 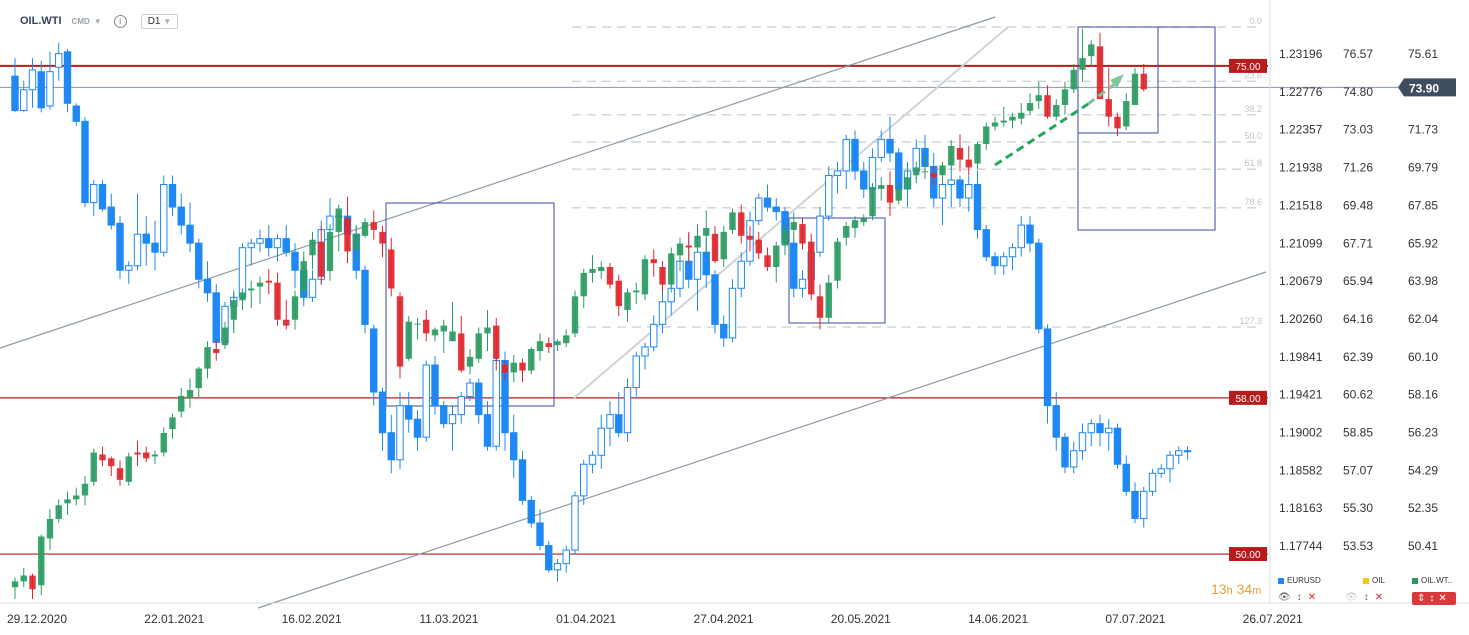 I want to click on oil-wti-tick-label: 60.10, so click(x=1423, y=357).